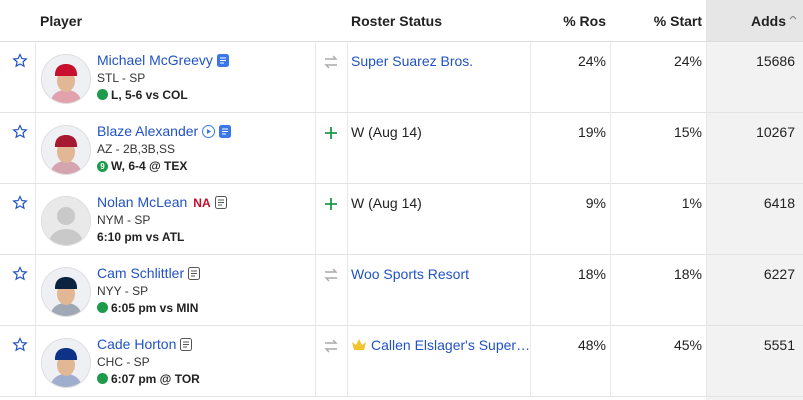  What do you see at coordinates (687, 274) in the screenshot?
I see `pct-start: 18%` at bounding box center [687, 274].